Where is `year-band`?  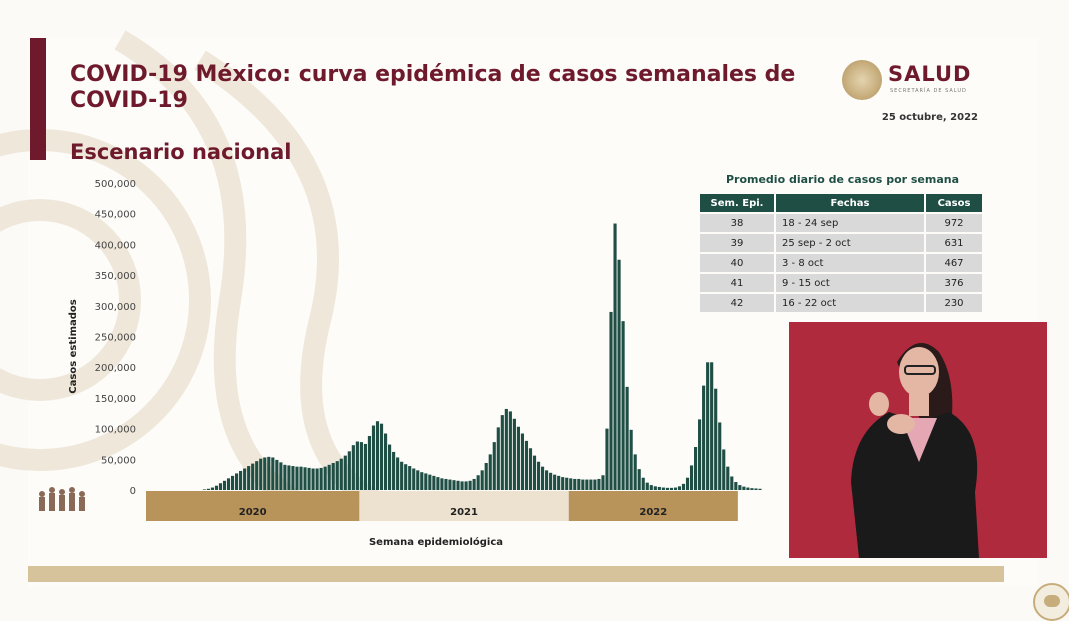
year-band is located at coordinates (253, 511).